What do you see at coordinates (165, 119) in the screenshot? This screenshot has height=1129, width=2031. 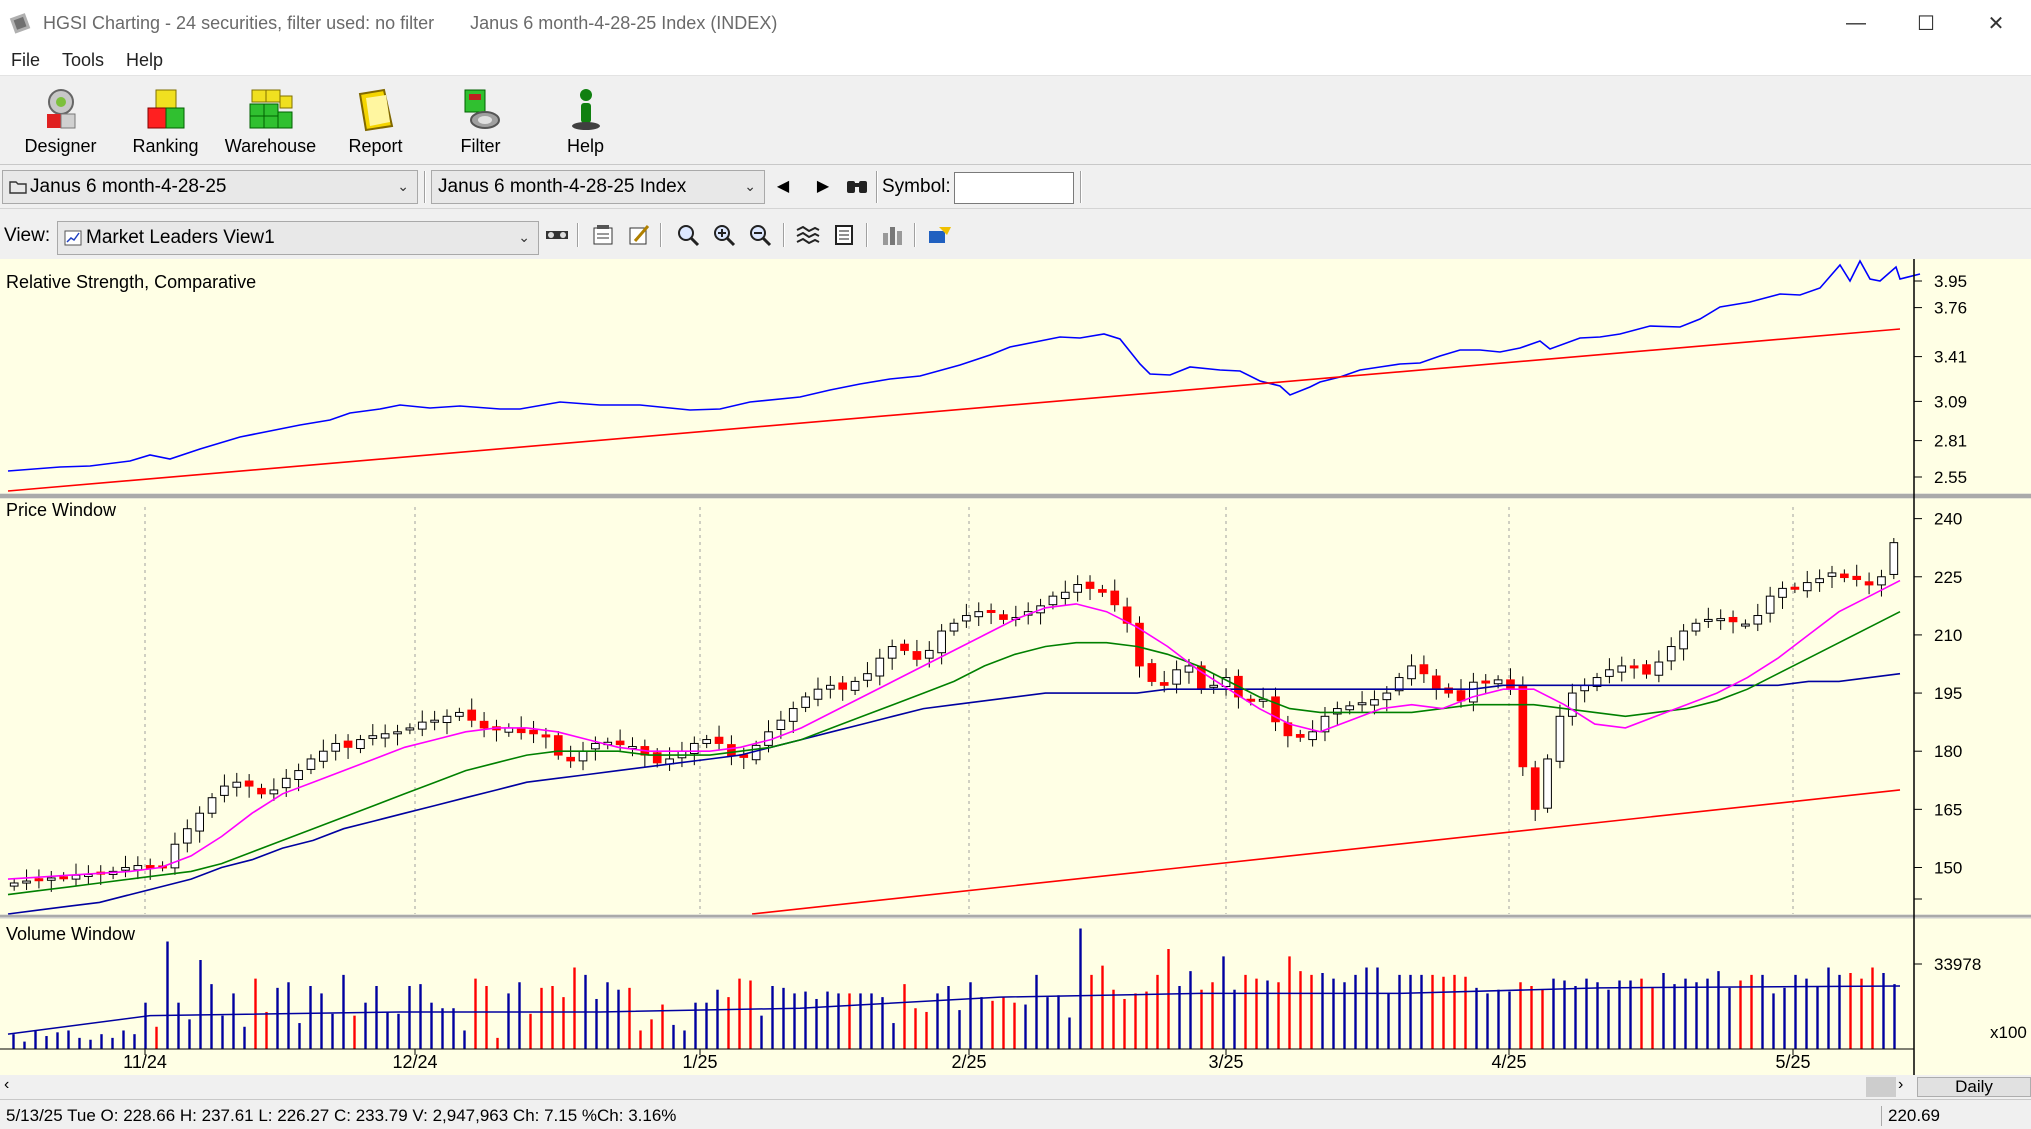 I see `ranking-button: Ranking` at bounding box center [165, 119].